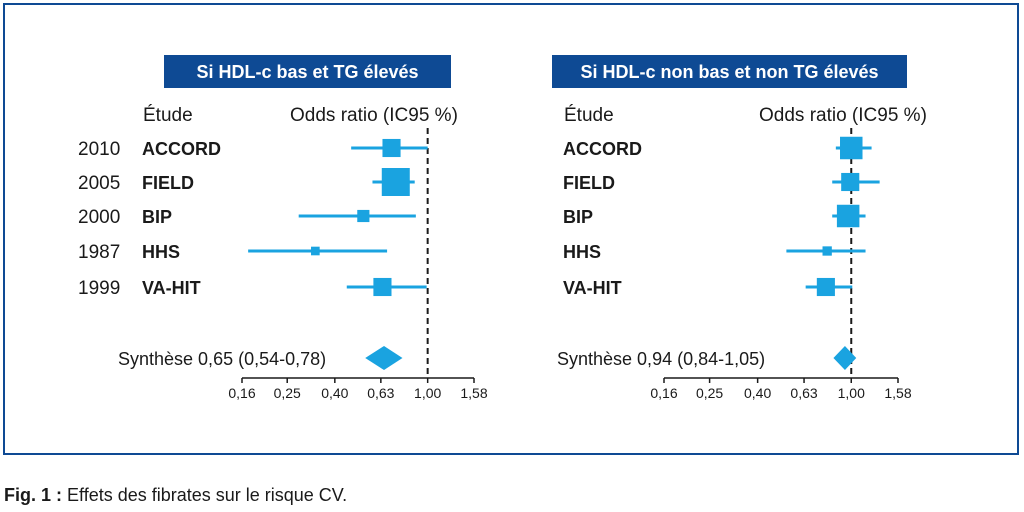 The height and width of the screenshot is (512, 1024). Describe the element at coordinates (99, 217) in the screenshot. I see `study-year: 2000` at that location.